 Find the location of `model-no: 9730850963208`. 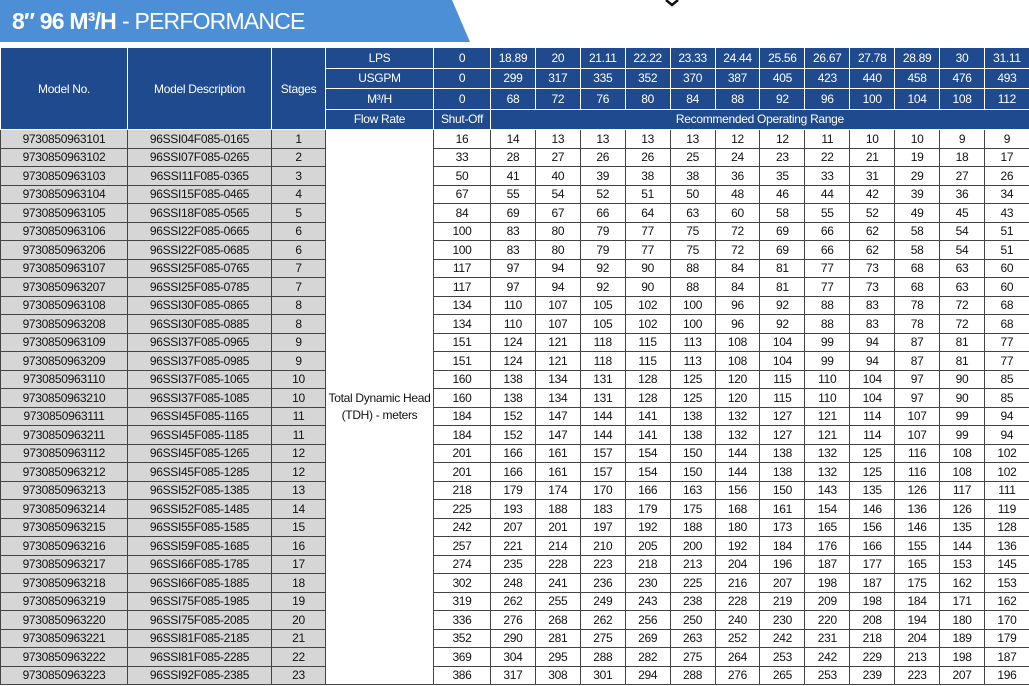

model-no: 9730850963208 is located at coordinates (64, 324).